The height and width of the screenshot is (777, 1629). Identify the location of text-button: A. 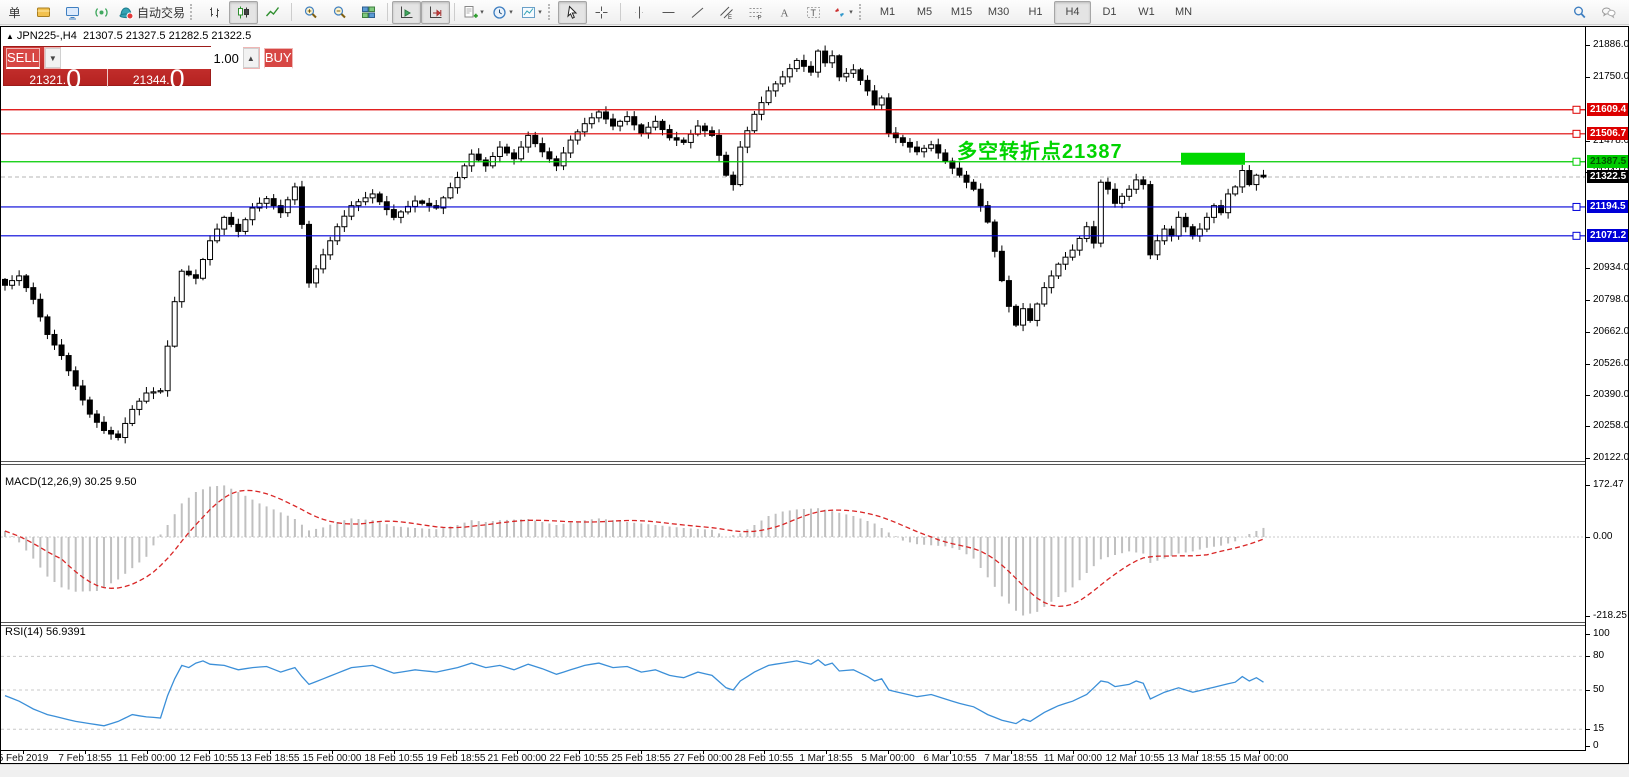
(784, 12).